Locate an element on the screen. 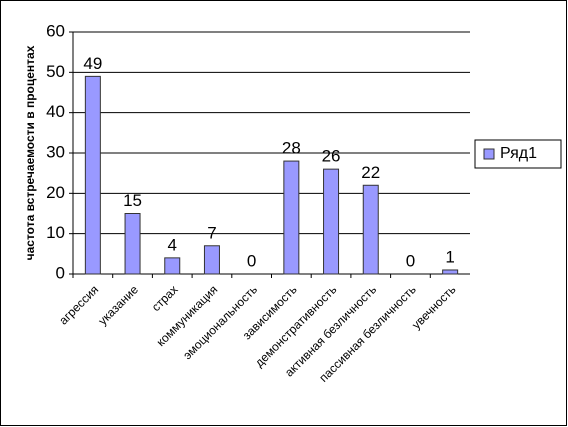  data-label: 49 is located at coordinates (92, 63).